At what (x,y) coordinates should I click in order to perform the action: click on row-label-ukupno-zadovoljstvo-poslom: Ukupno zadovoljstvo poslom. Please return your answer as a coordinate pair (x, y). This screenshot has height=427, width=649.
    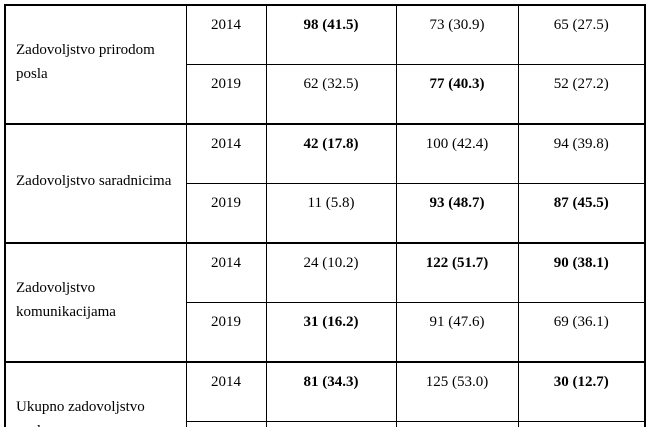
    Looking at the image, I should click on (95, 394).